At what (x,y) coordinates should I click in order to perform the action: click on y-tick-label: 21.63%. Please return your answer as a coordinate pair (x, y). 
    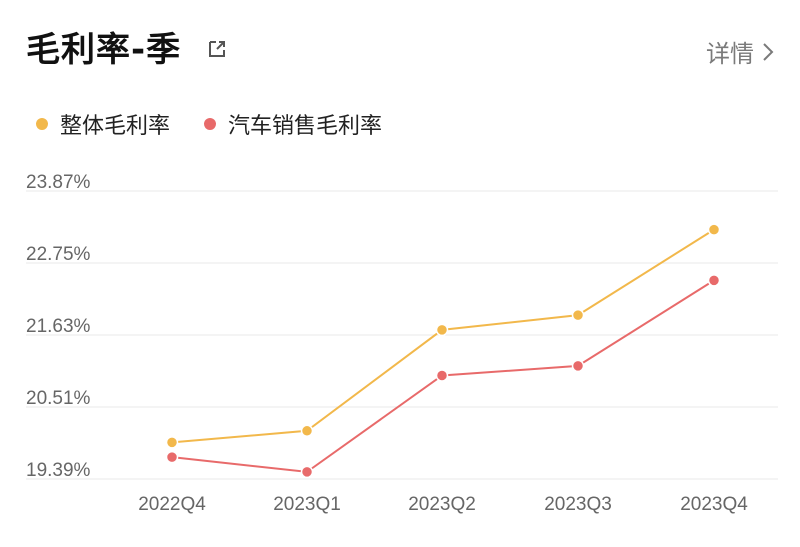
    Looking at the image, I should click on (58, 326).